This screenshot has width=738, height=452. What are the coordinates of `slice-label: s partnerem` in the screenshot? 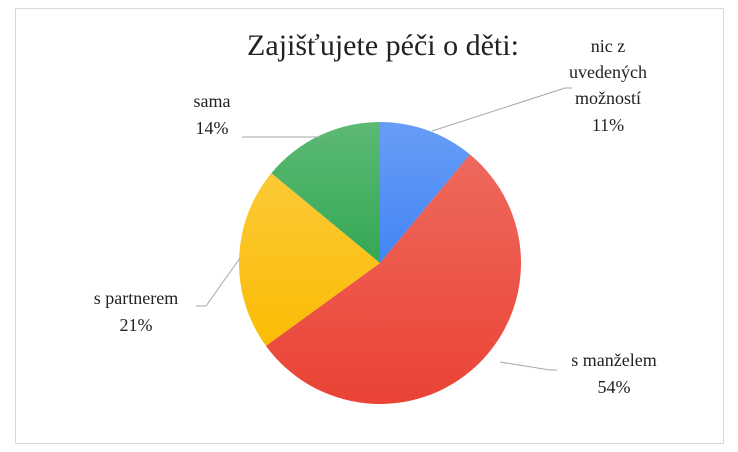 It's located at (136, 298).